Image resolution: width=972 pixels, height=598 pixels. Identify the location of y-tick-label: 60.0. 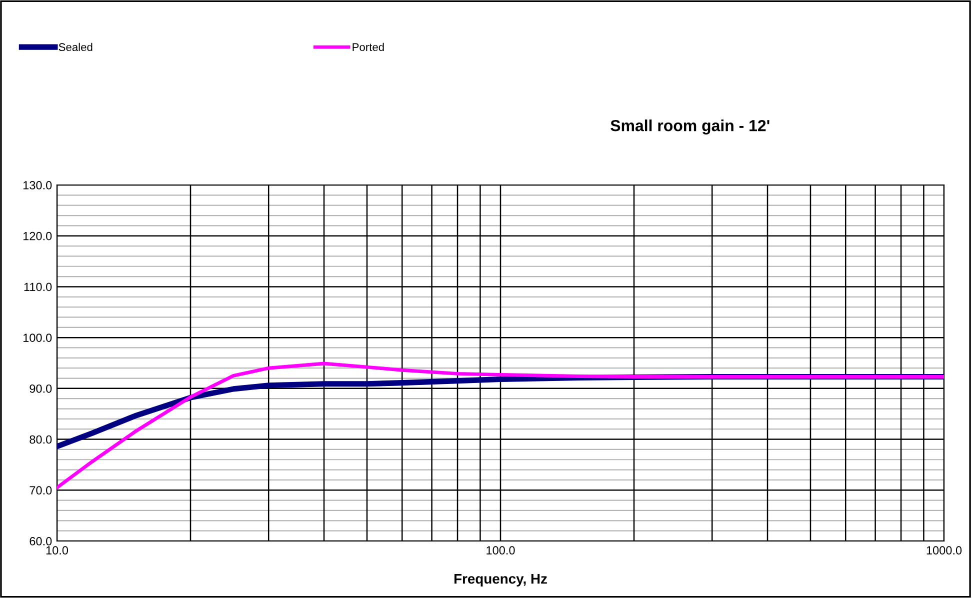
(41, 541).